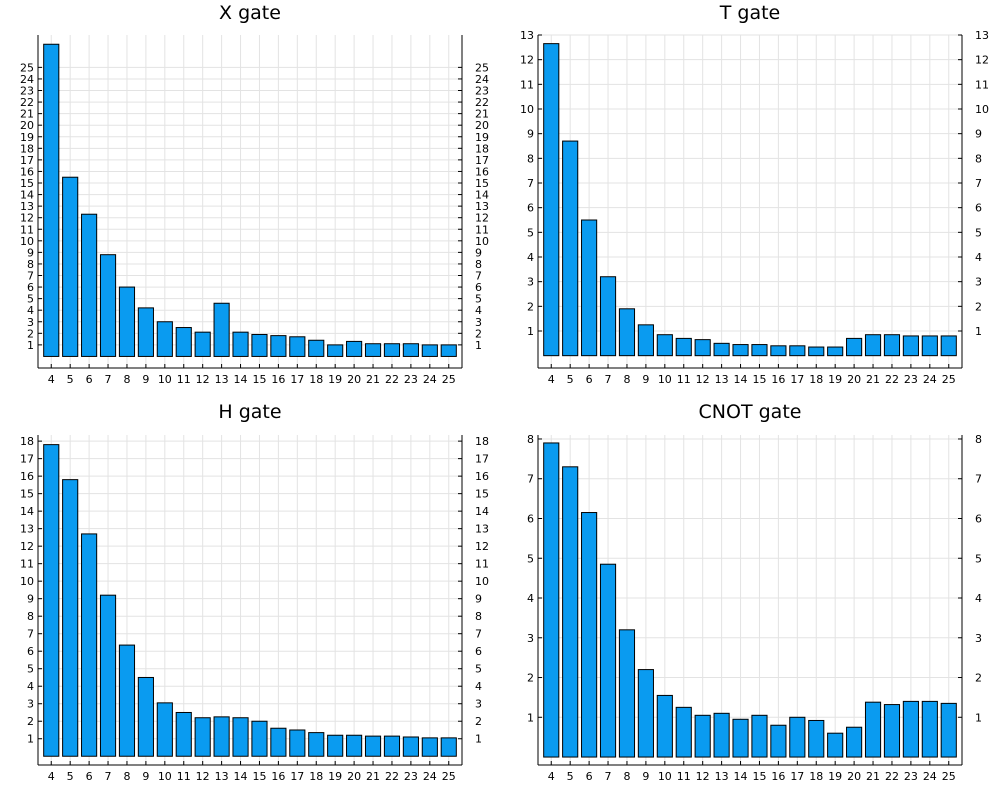 The image size is (1000, 800). Describe the element at coordinates (482, 529) in the screenshot. I see `y-tick-label-right: 13` at that location.